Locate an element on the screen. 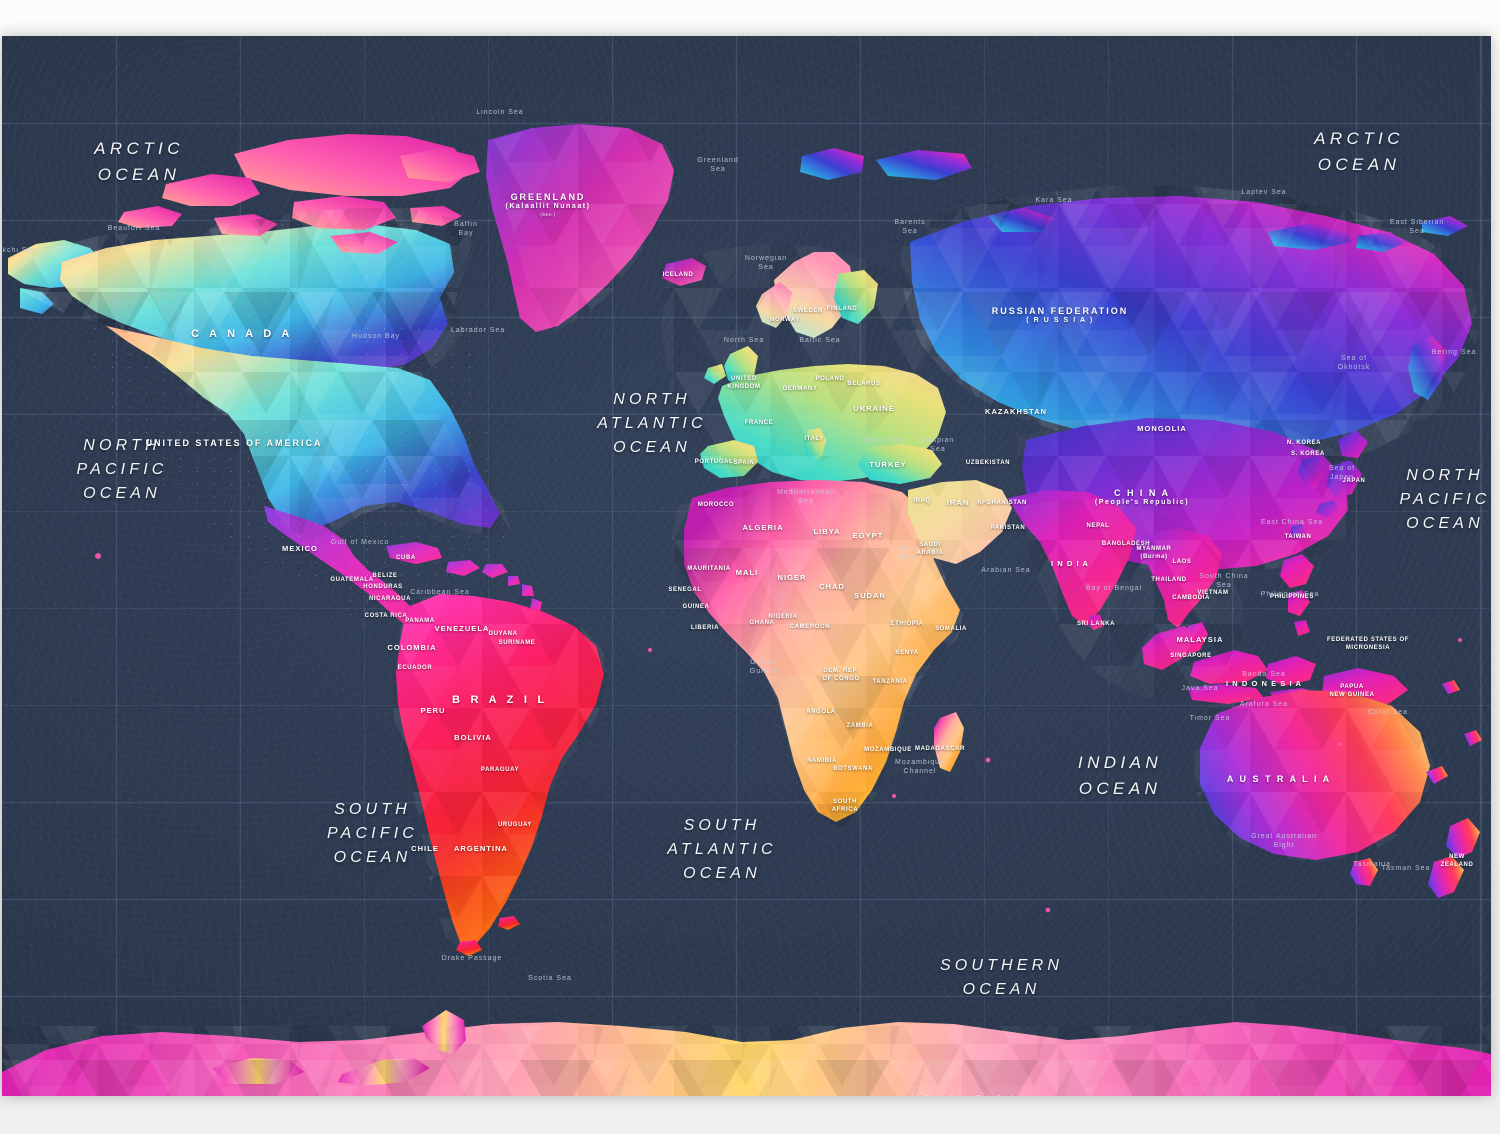 The width and height of the screenshot is (1500, 1134). landmass-south-america is located at coordinates (501, 774).